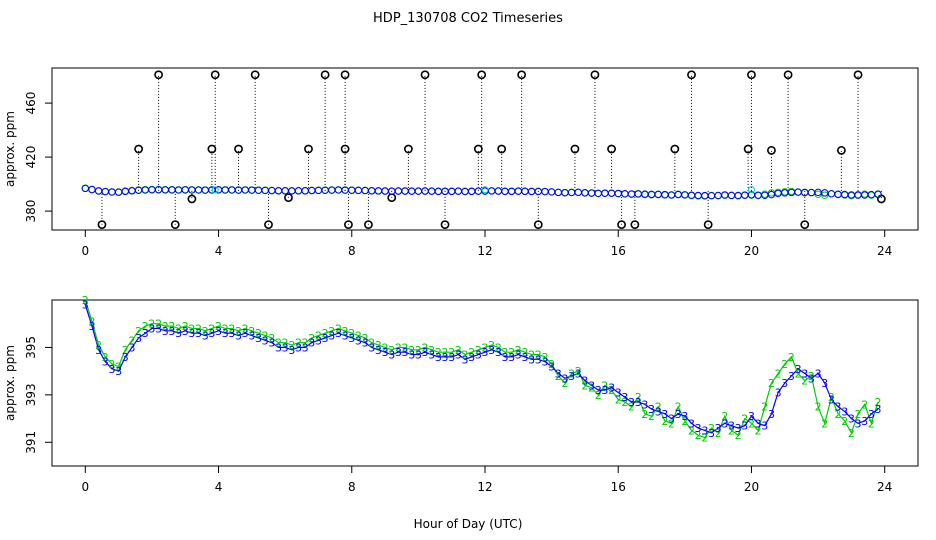 The height and width of the screenshot is (540, 936). What do you see at coordinates (352, 487) in the screenshot?
I see `p2-x-tick-label: 8` at bounding box center [352, 487].